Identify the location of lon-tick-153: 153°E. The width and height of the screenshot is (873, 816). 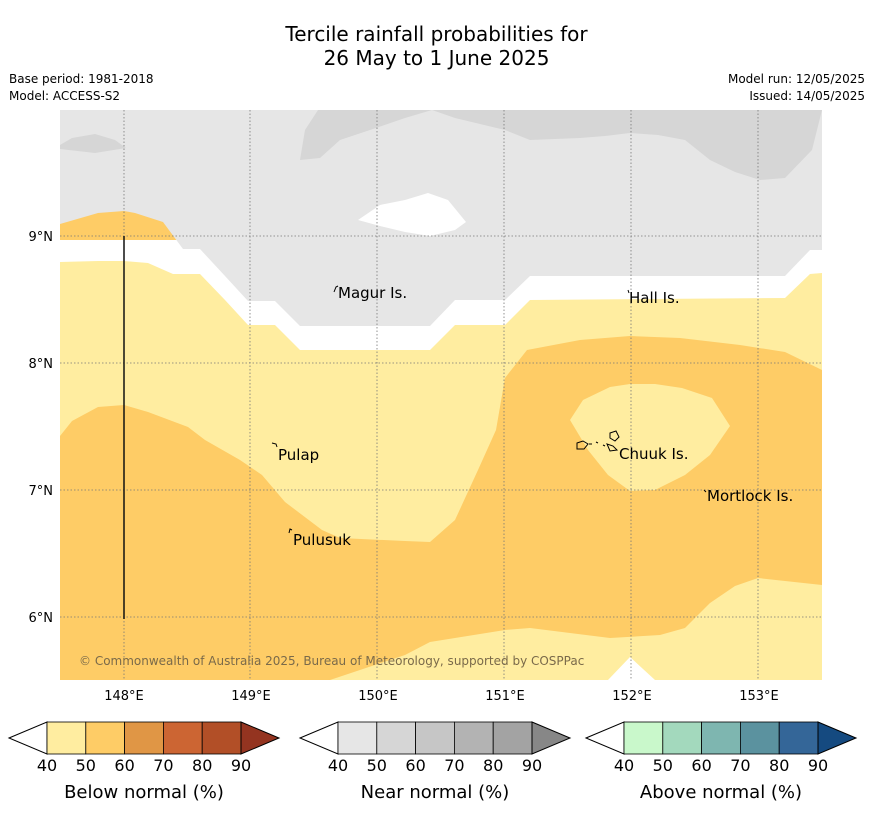
(759, 696).